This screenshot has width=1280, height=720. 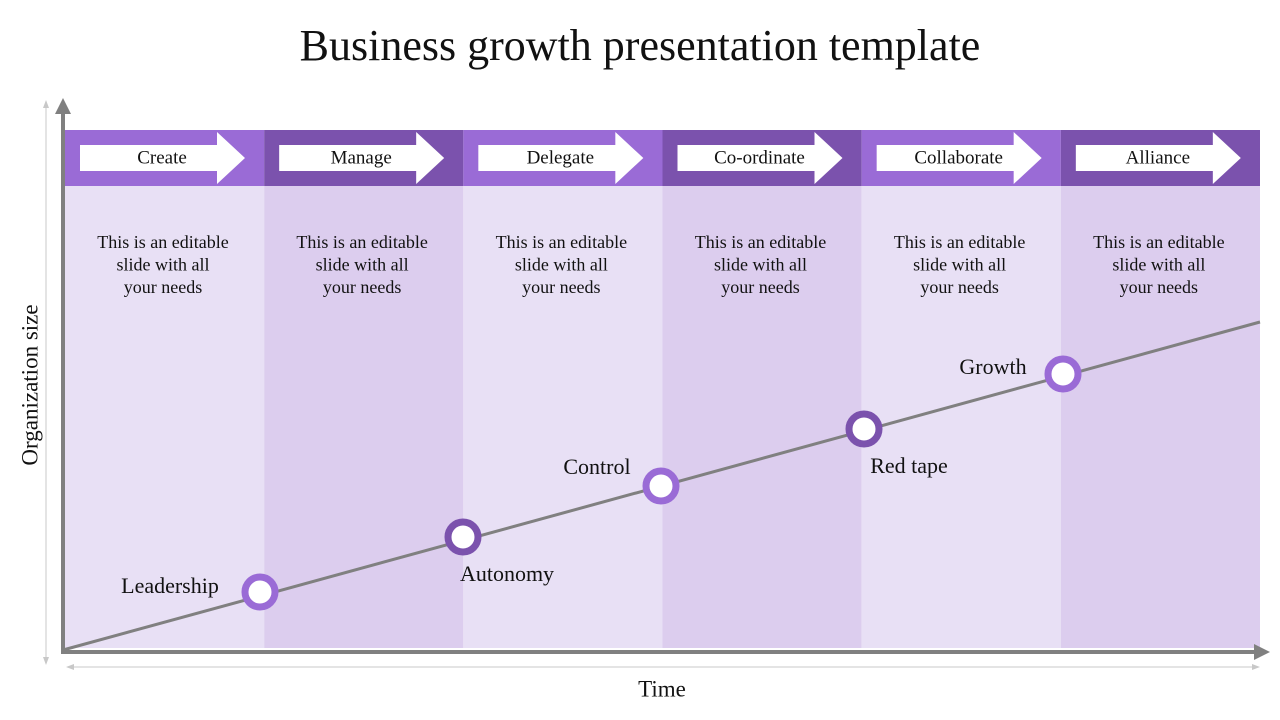 I want to click on column-label: Collaborate, so click(x=958, y=157).